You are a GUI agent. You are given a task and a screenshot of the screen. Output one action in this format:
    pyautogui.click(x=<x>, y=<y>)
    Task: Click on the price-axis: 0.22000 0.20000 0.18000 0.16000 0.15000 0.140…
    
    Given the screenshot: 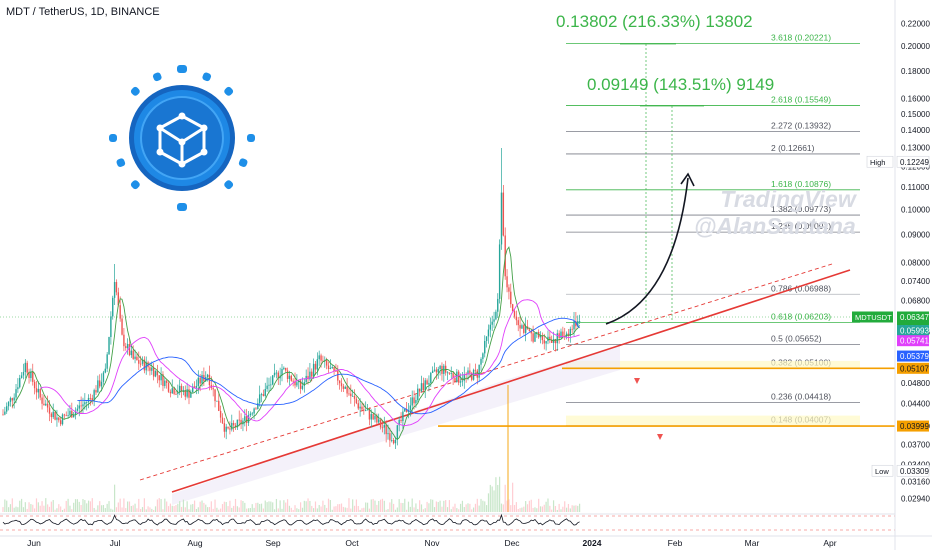 What is the action you would take?
    pyautogui.click(x=892, y=275)
    